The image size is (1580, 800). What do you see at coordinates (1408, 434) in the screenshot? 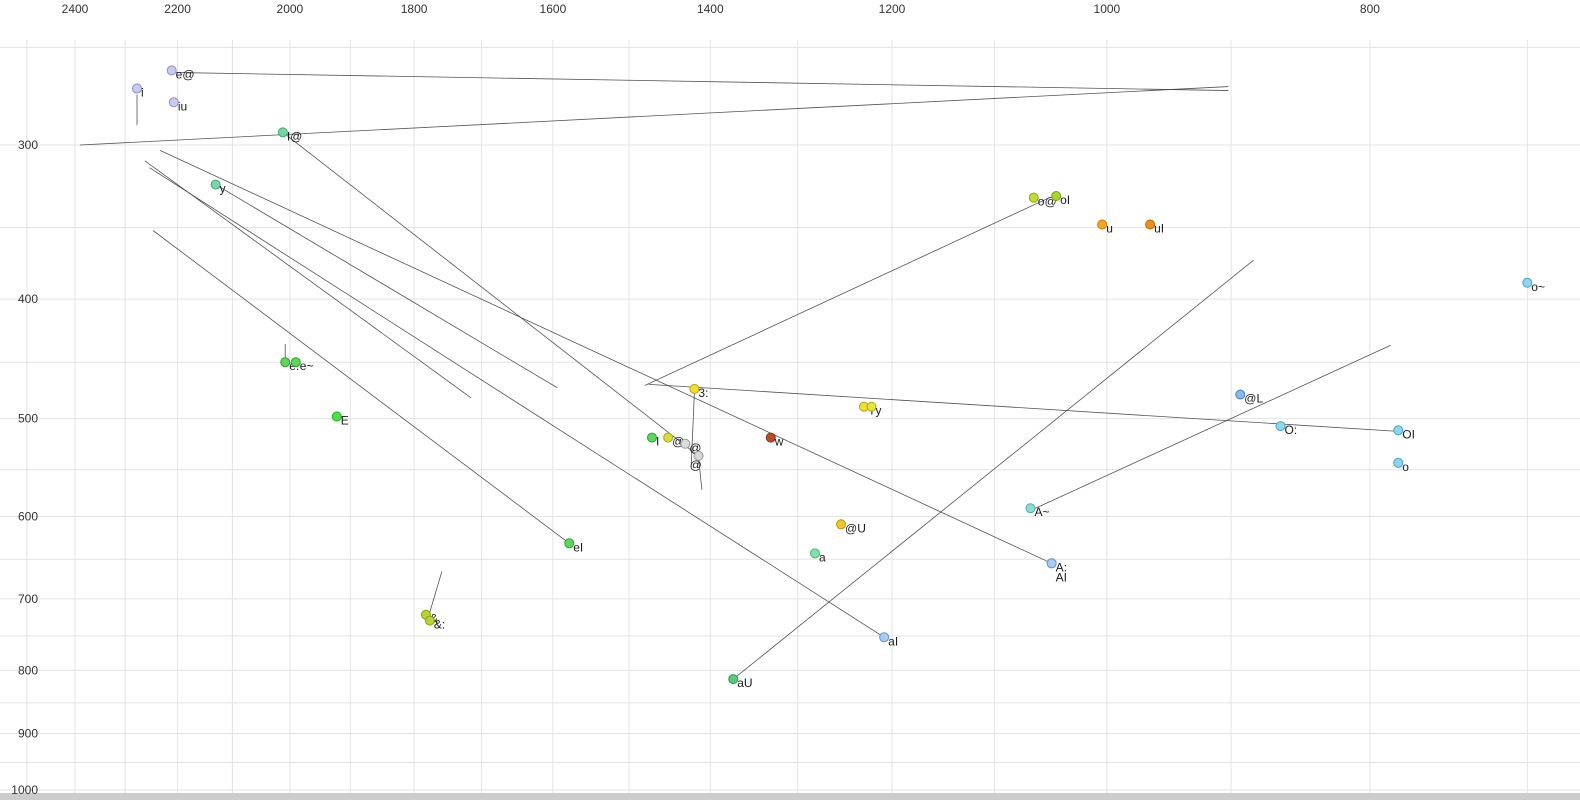
I see `vowel-label: OI` at bounding box center [1408, 434].